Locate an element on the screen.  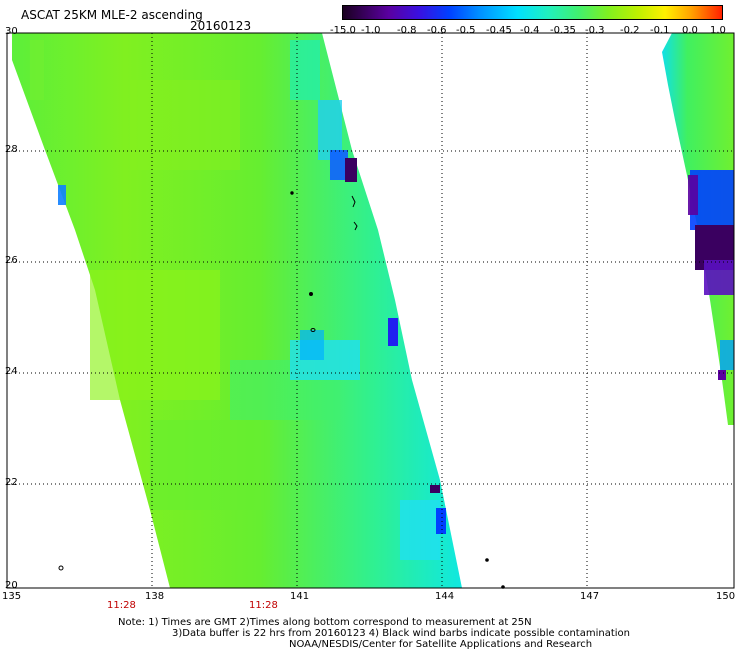
map-date: 20160123 is located at coordinates (221, 26).